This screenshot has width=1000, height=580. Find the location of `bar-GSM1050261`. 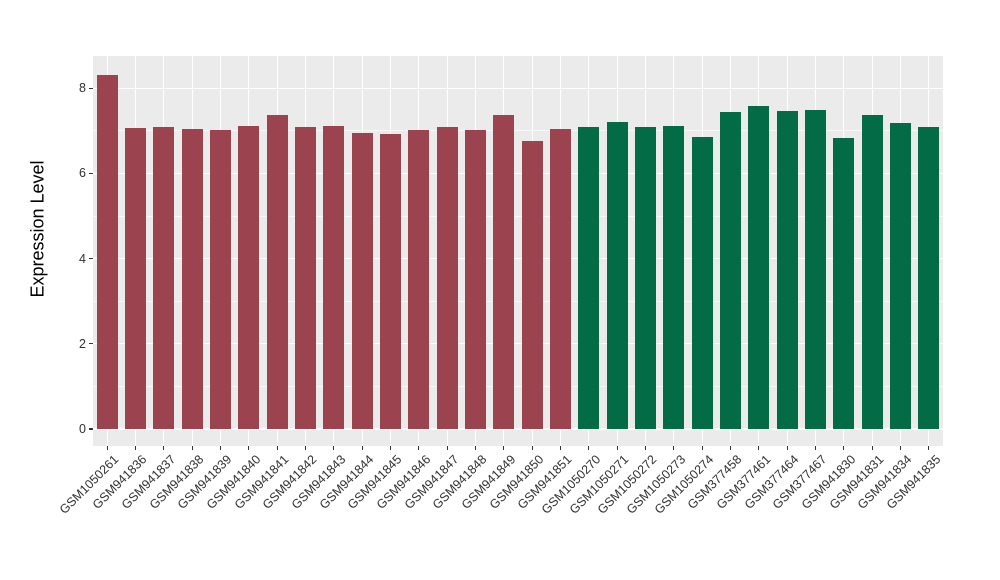

bar-GSM1050261 is located at coordinates (107, 251).